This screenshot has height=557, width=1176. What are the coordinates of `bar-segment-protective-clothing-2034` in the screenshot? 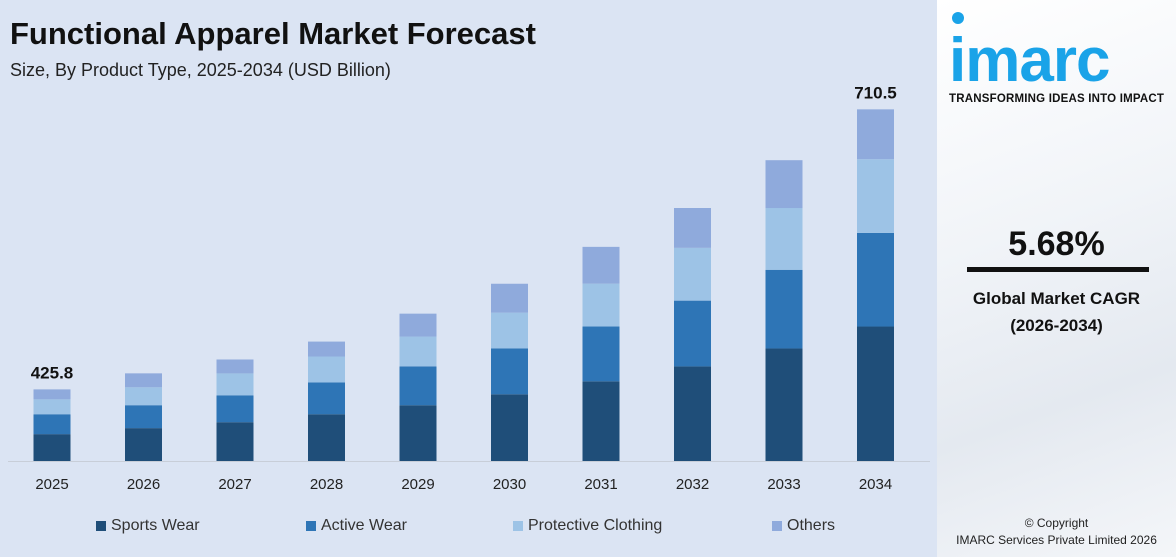 It's located at (875, 196).